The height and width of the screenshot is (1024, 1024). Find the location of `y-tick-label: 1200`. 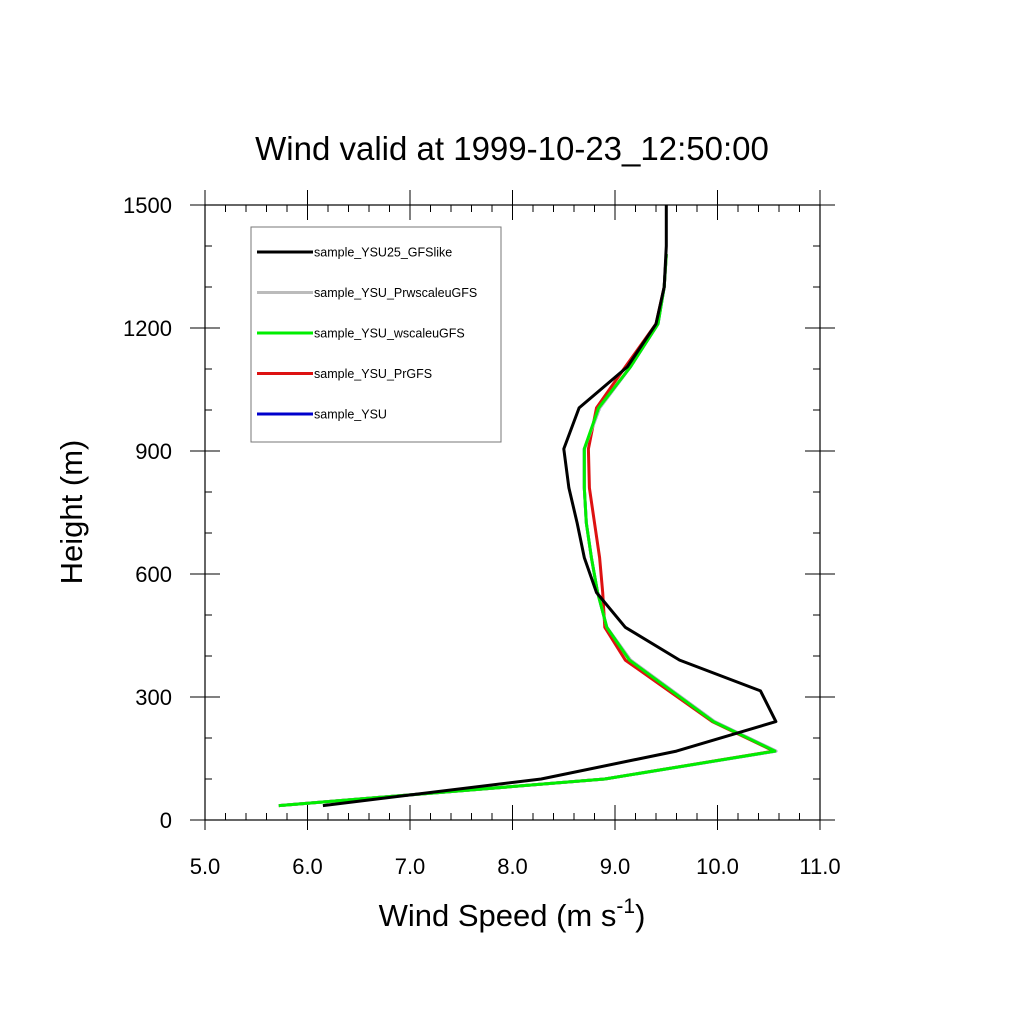

y-tick-label: 1200 is located at coordinates (147, 328).